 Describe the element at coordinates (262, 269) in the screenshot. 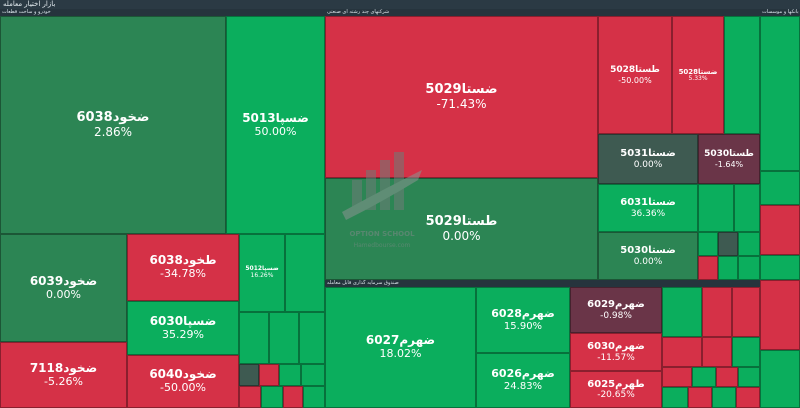

I see `symbol-label: ضسپا5012` at that location.